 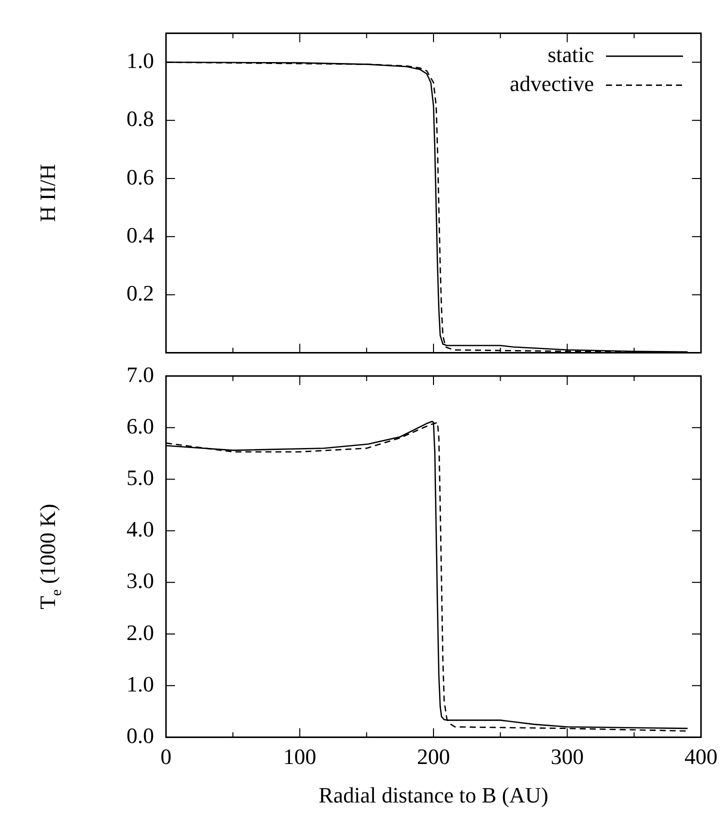 What do you see at coordinates (433, 795) in the screenshot?
I see `x-axis-title: Radial distance to B (AU)` at bounding box center [433, 795].